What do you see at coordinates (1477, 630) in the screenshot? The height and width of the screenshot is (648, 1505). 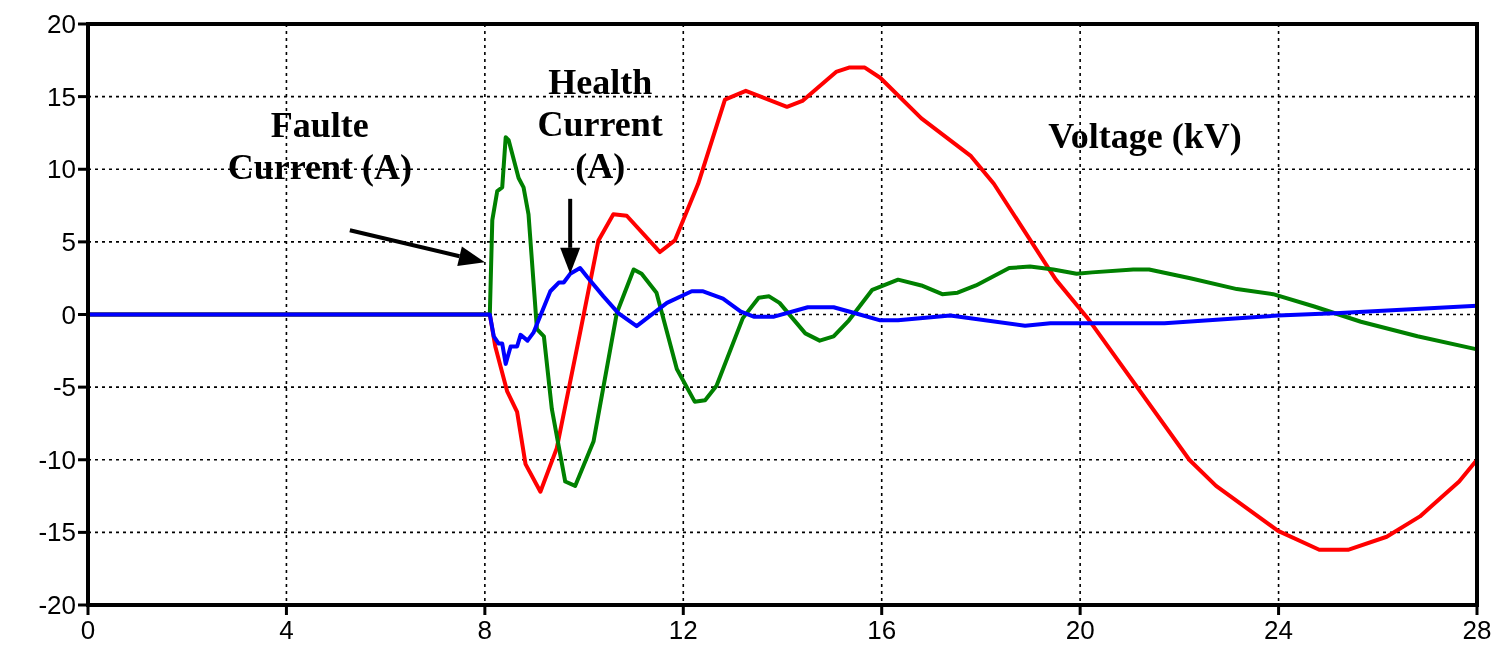 I see `x-tick-label: 28` at bounding box center [1477, 630].